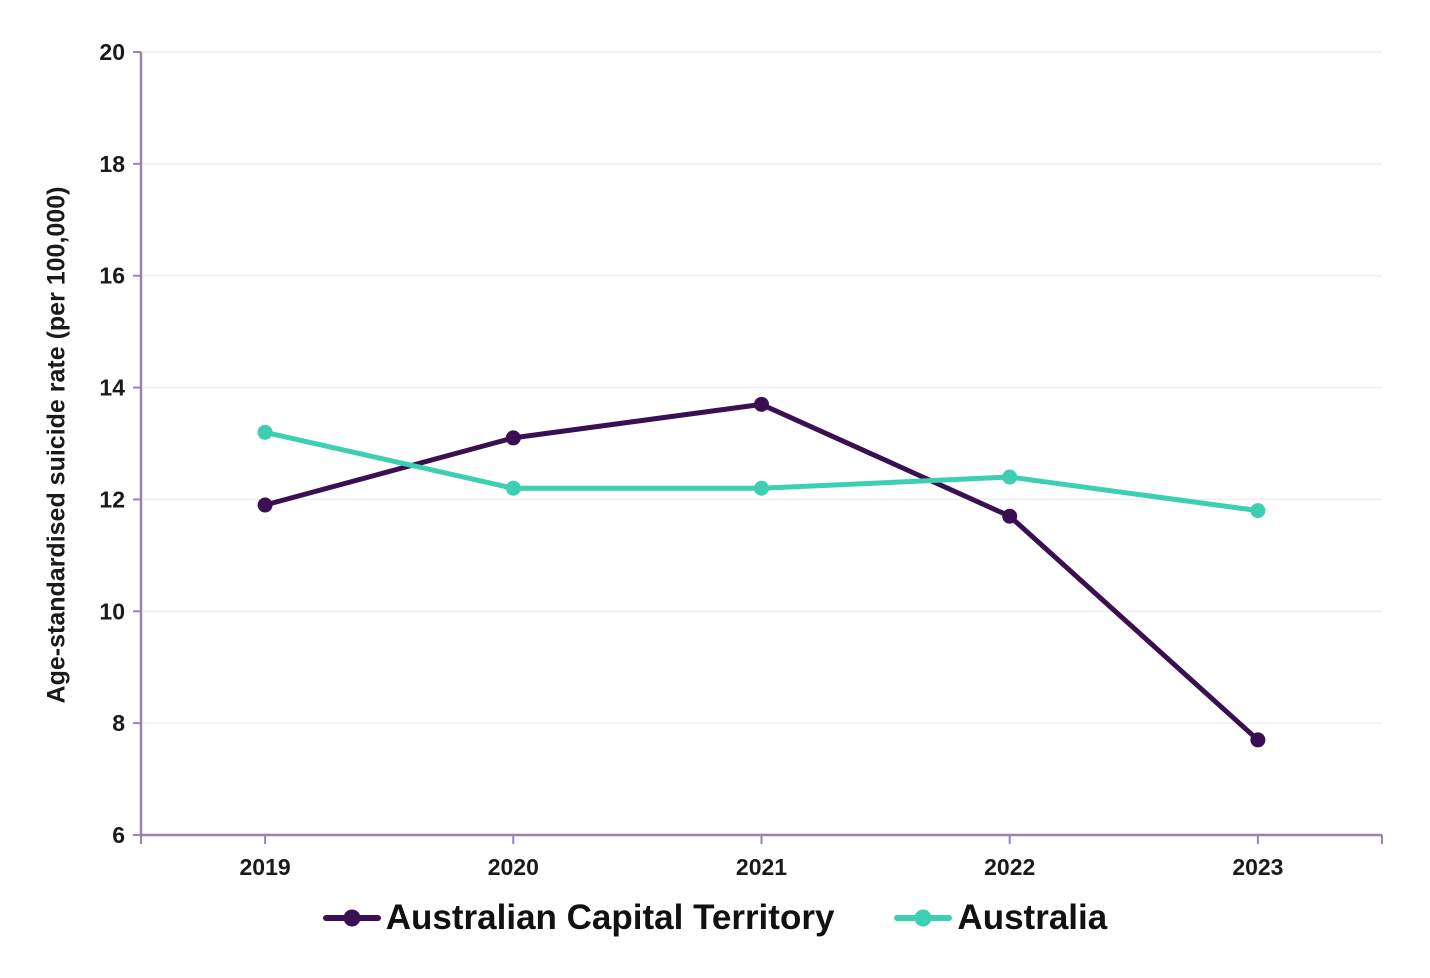  Describe the element at coordinates (761, 867) in the screenshot. I see `x-tick-label: 2021` at that location.